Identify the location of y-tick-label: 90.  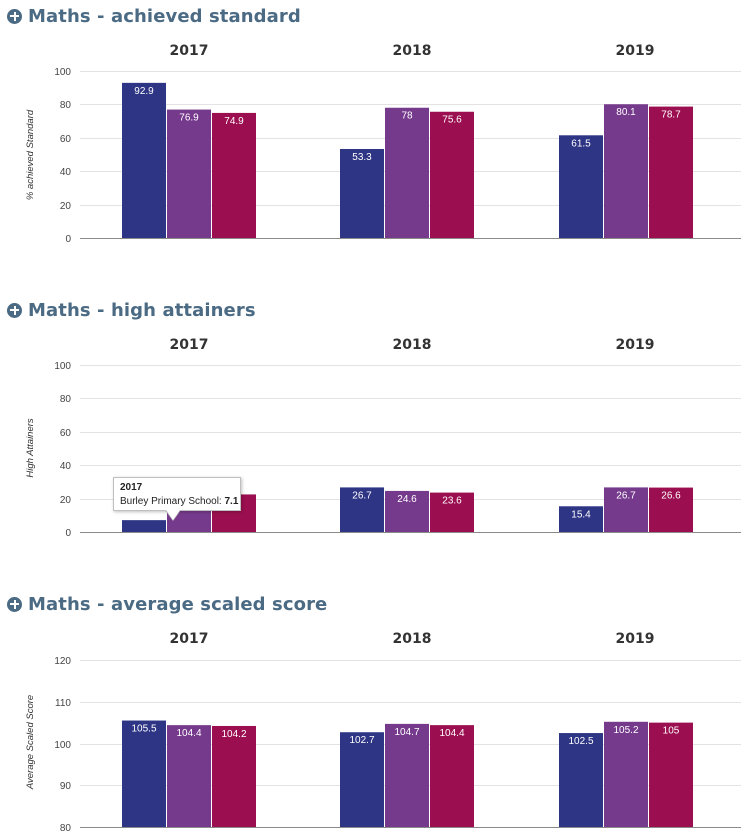
(66, 786).